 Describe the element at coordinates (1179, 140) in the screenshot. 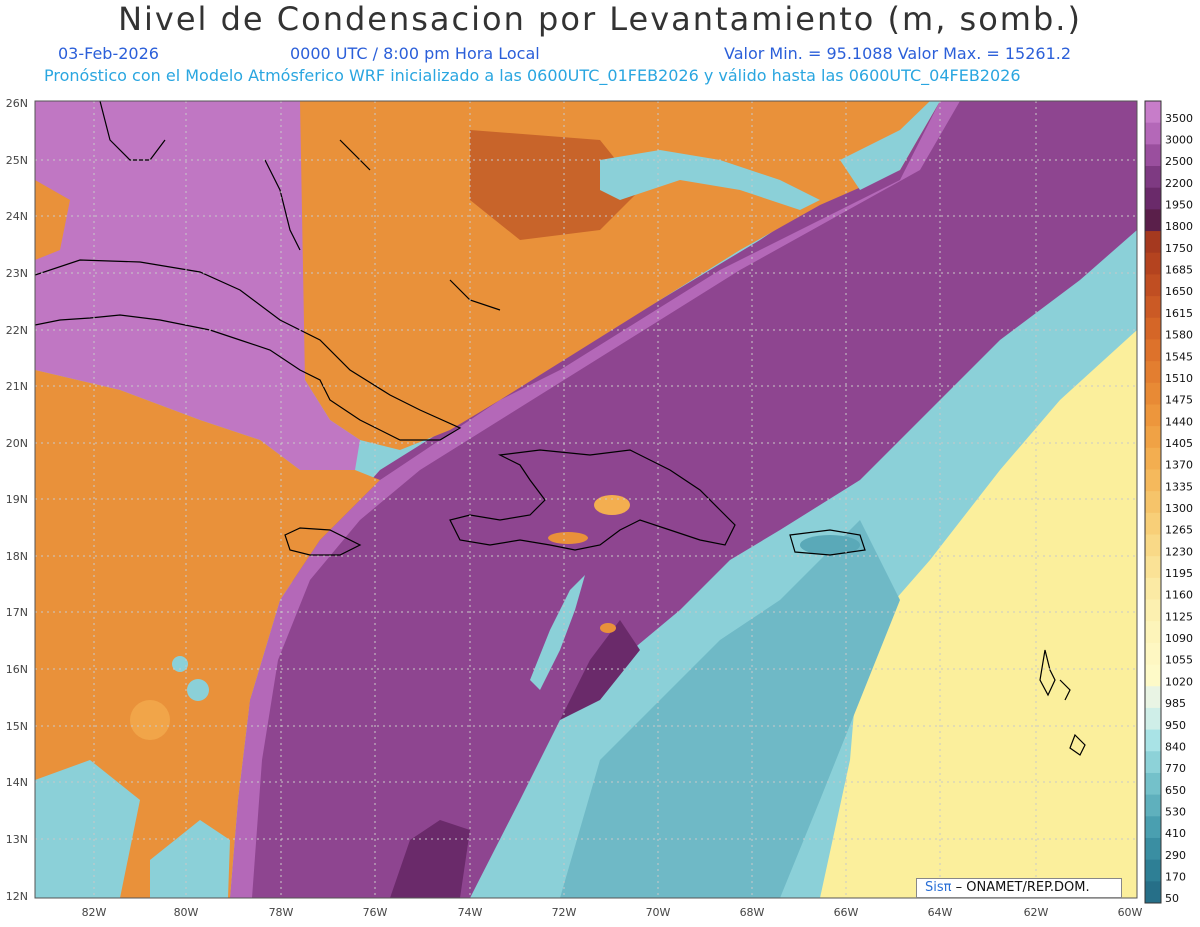

I see `colorbar-label: 3000` at that location.